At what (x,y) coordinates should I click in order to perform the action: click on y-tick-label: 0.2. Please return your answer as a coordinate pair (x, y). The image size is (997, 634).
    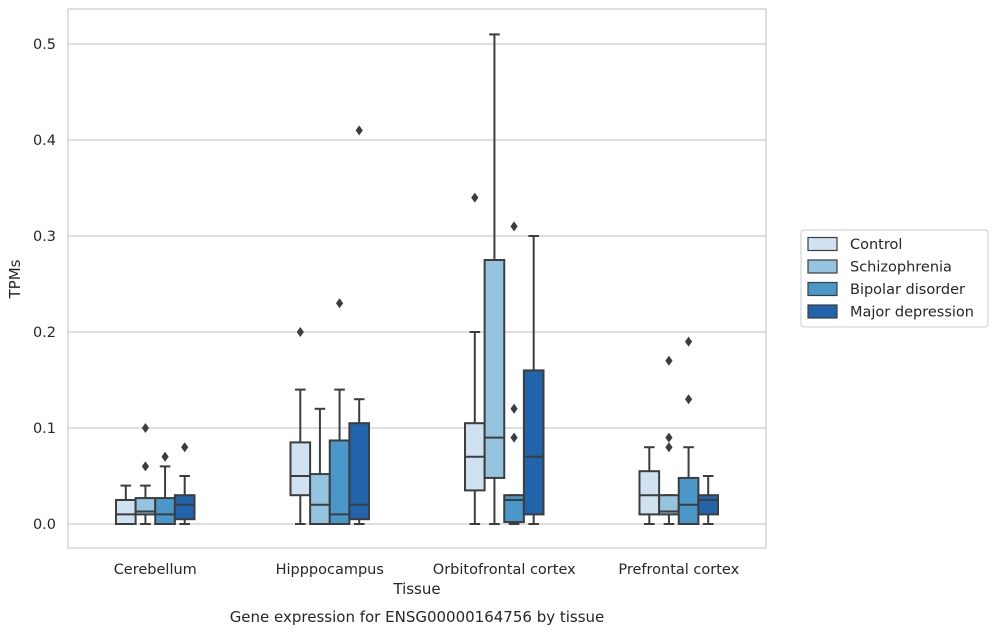
    Looking at the image, I should click on (44, 333).